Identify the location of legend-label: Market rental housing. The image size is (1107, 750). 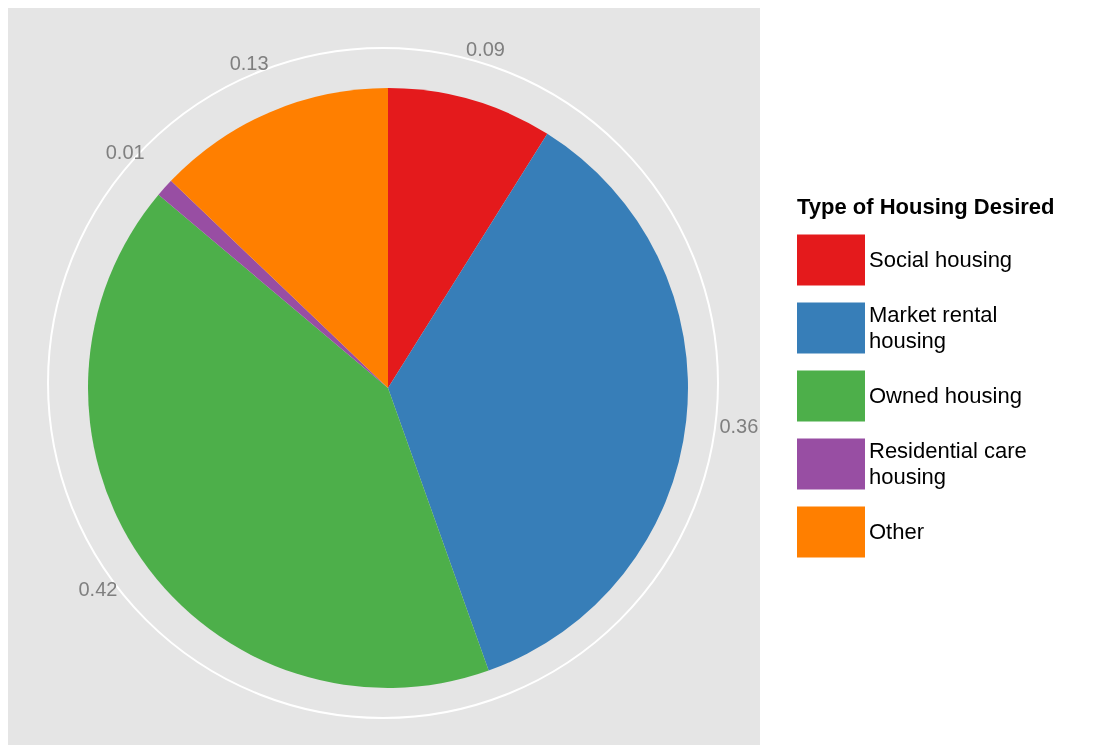
(934, 328).